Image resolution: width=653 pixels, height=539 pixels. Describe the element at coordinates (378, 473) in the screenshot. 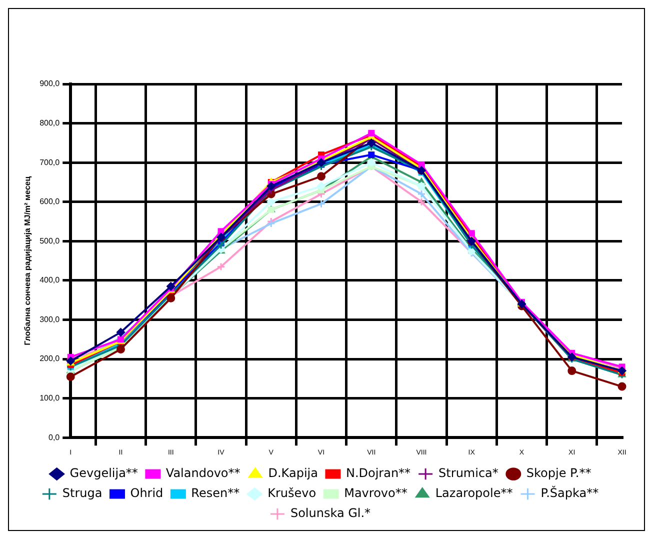

I see `legend-label: N.Dojran**` at that location.